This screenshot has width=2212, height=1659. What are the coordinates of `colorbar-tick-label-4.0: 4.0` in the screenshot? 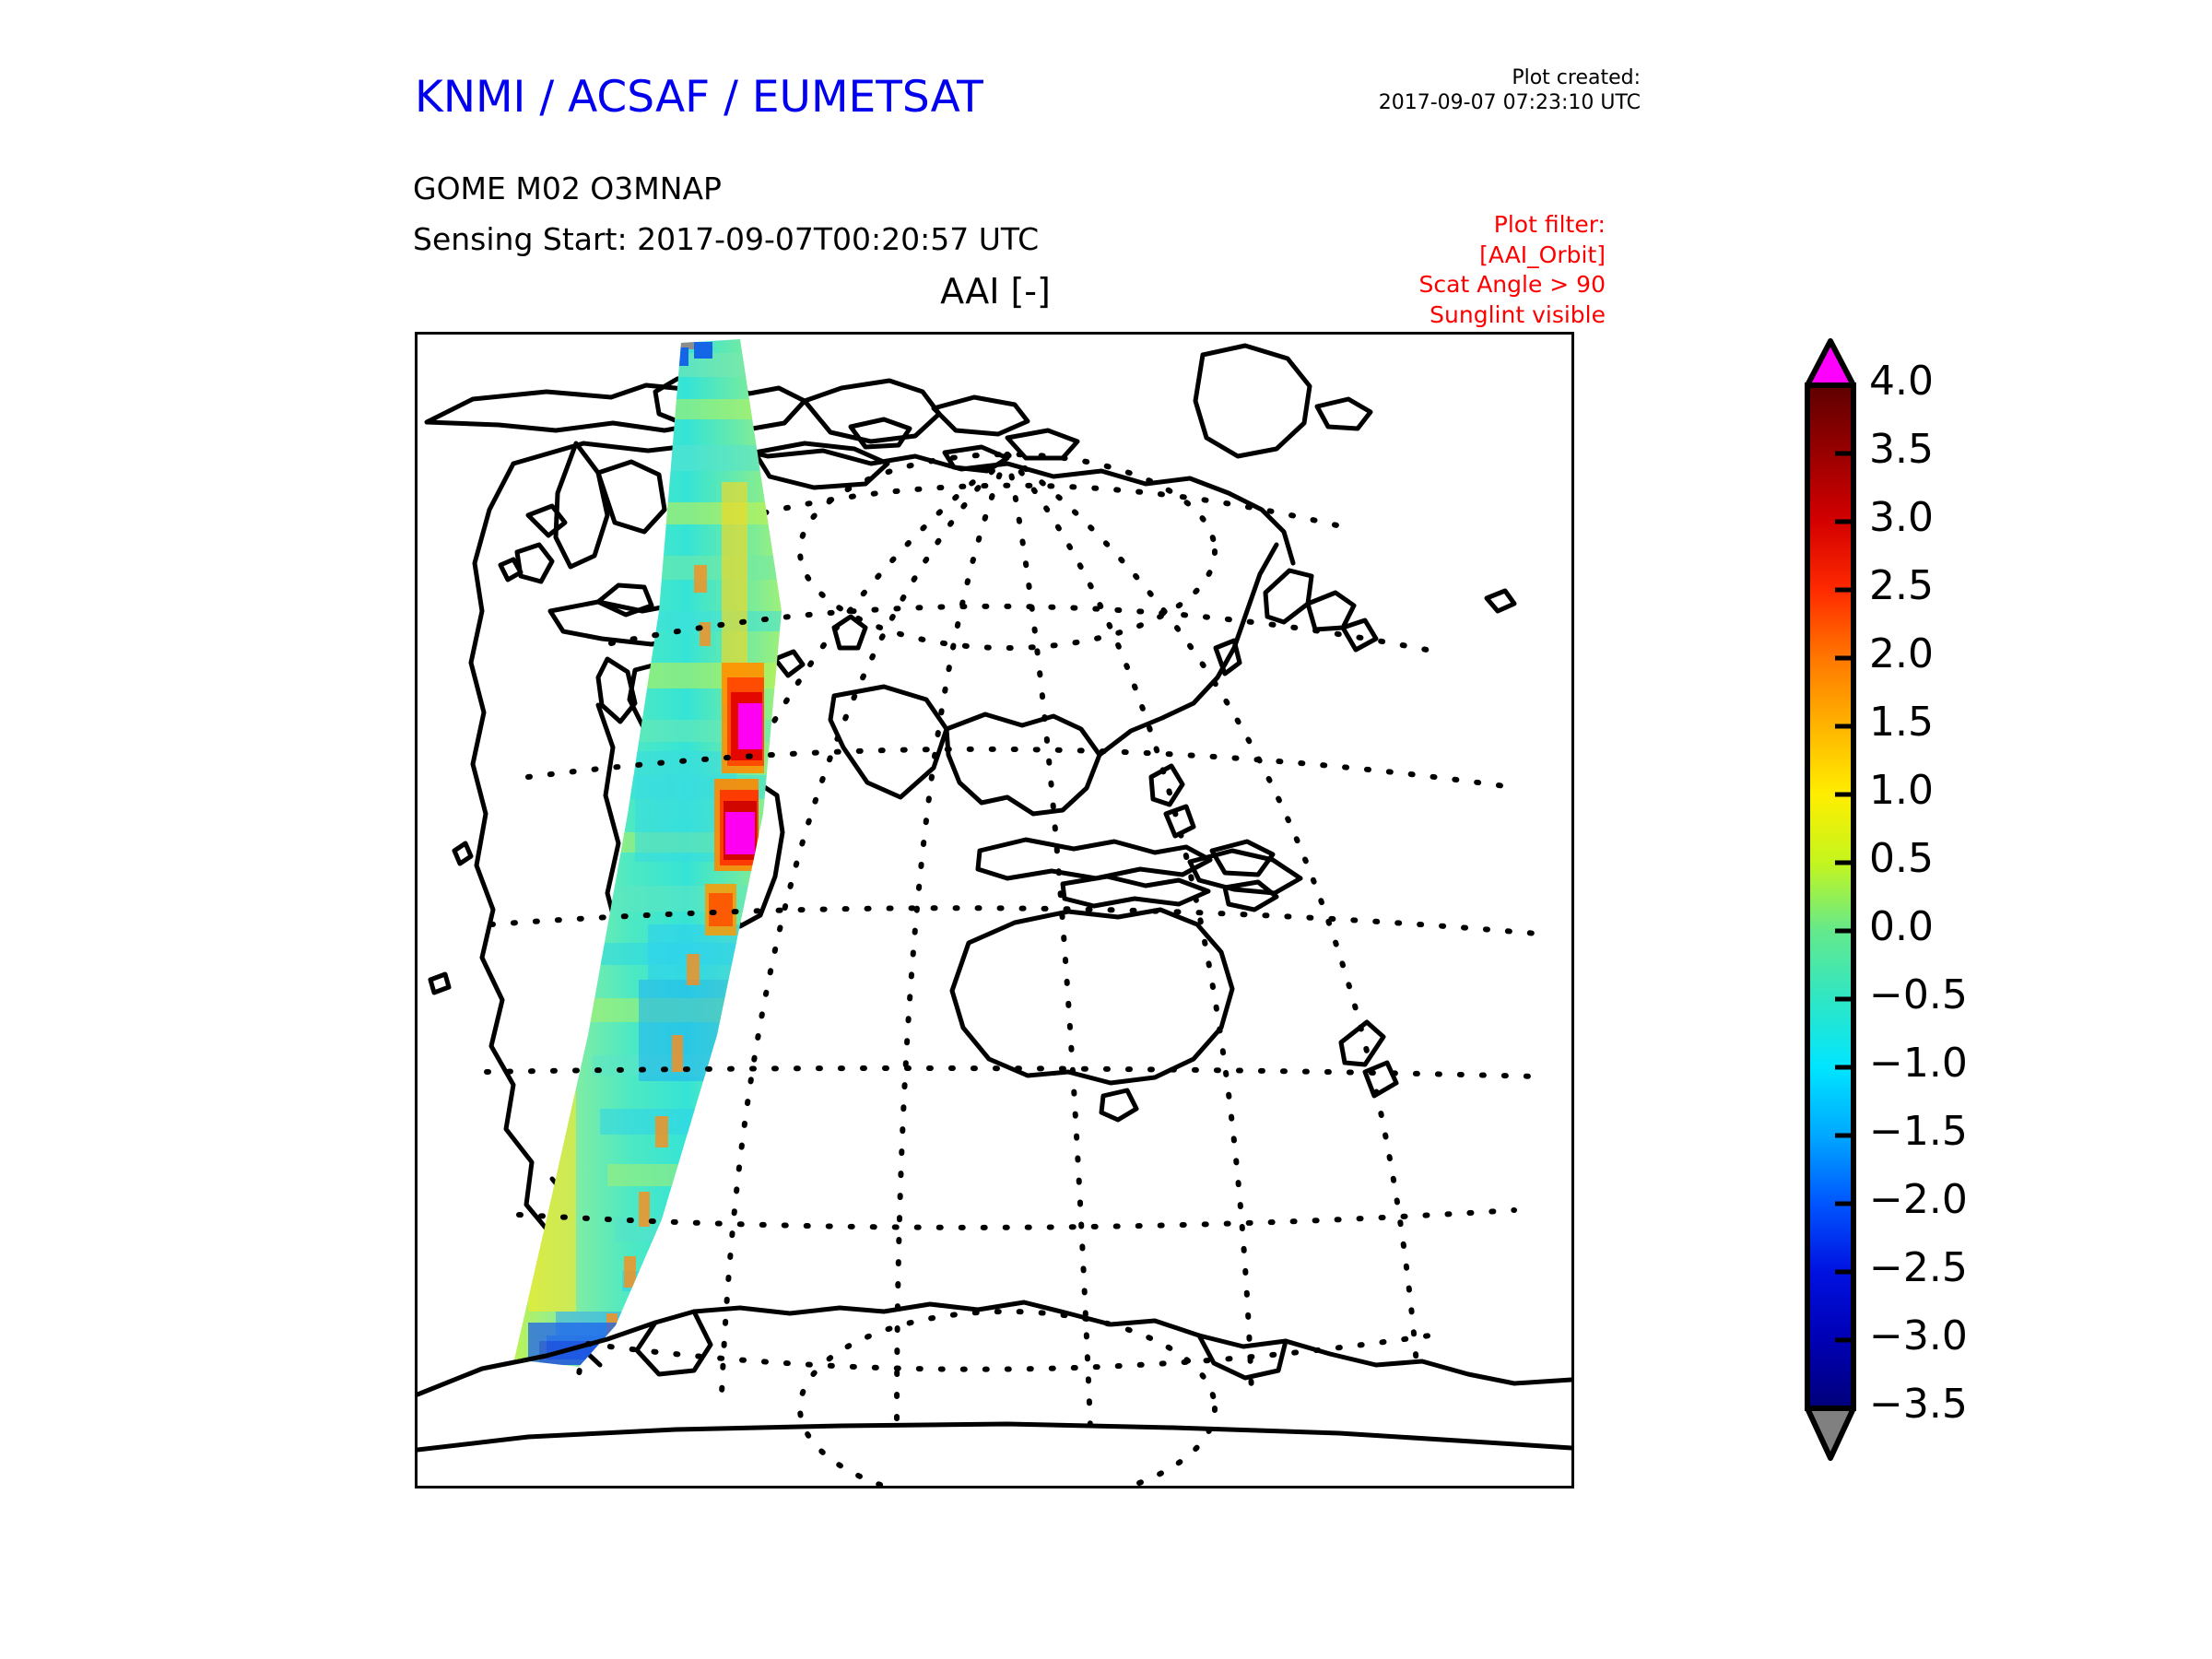 It's located at (1901, 381).